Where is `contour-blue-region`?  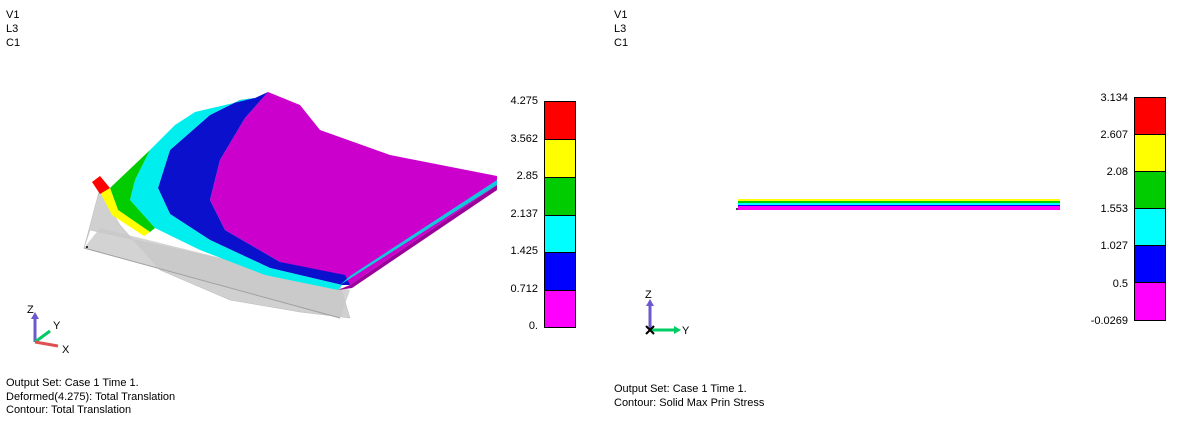
contour-blue-region is located at coordinates (254, 188).